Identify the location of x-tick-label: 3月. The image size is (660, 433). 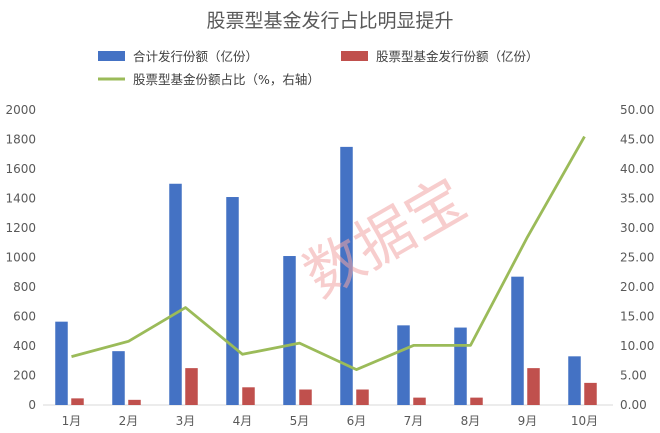
(186, 421).